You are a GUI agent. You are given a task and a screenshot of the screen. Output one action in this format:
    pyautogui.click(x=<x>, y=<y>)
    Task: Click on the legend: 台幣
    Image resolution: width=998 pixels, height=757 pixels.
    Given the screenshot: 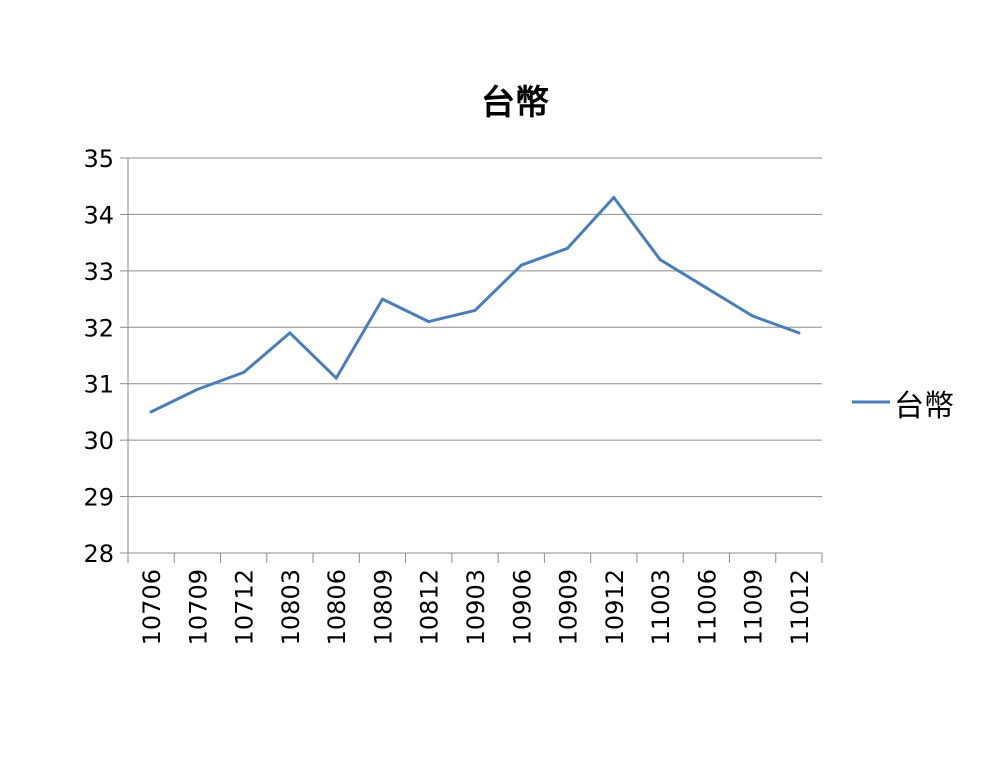 What is the action you would take?
    pyautogui.click(x=903, y=406)
    